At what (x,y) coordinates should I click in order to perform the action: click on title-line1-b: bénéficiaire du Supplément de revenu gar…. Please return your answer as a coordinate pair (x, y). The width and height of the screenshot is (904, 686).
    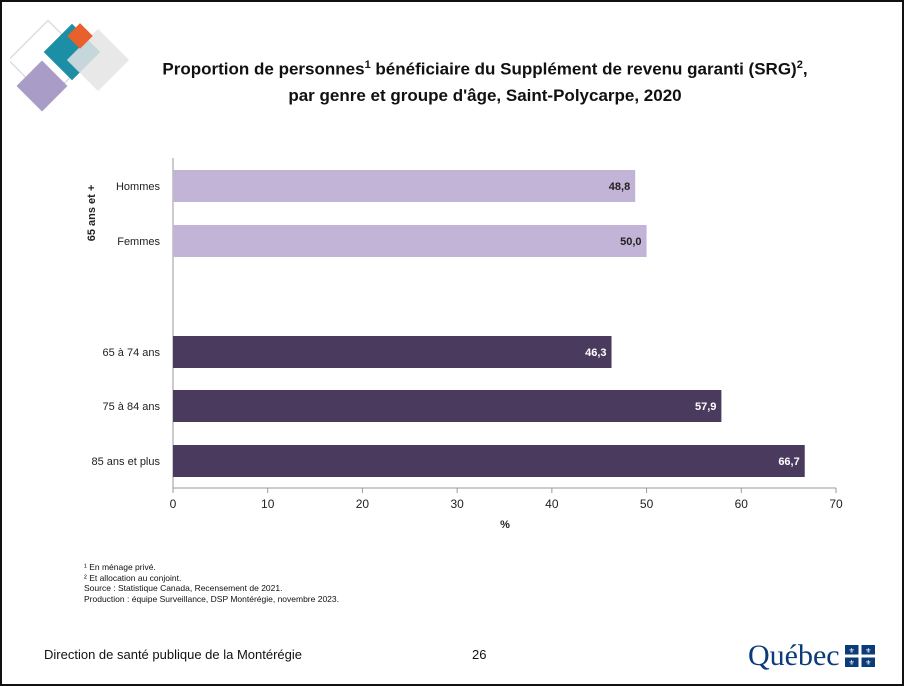
    Looking at the image, I should click on (583, 69).